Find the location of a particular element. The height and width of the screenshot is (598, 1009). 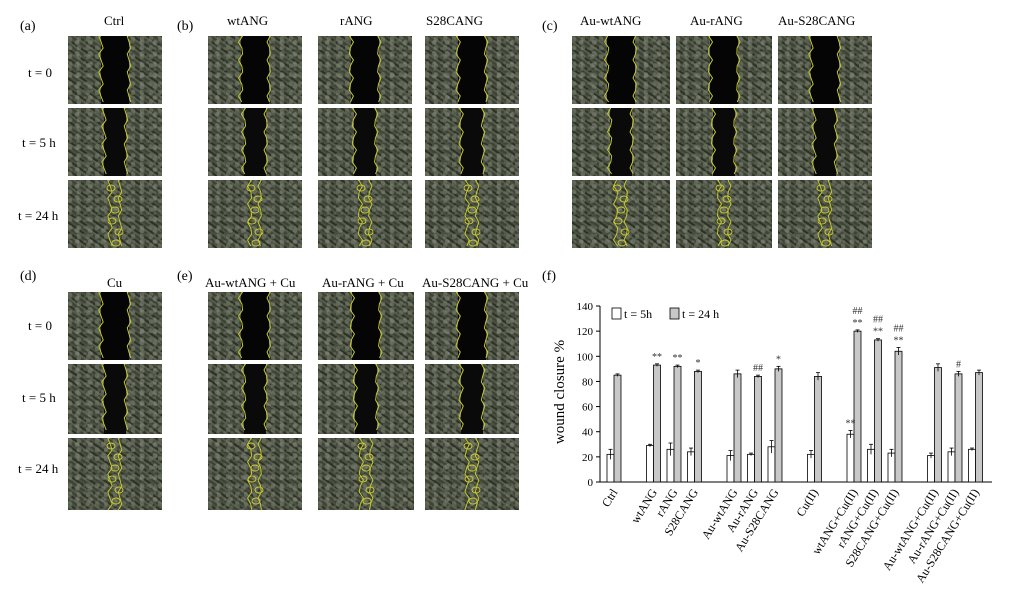

panel-a-label: (a) is located at coordinates (28, 26).